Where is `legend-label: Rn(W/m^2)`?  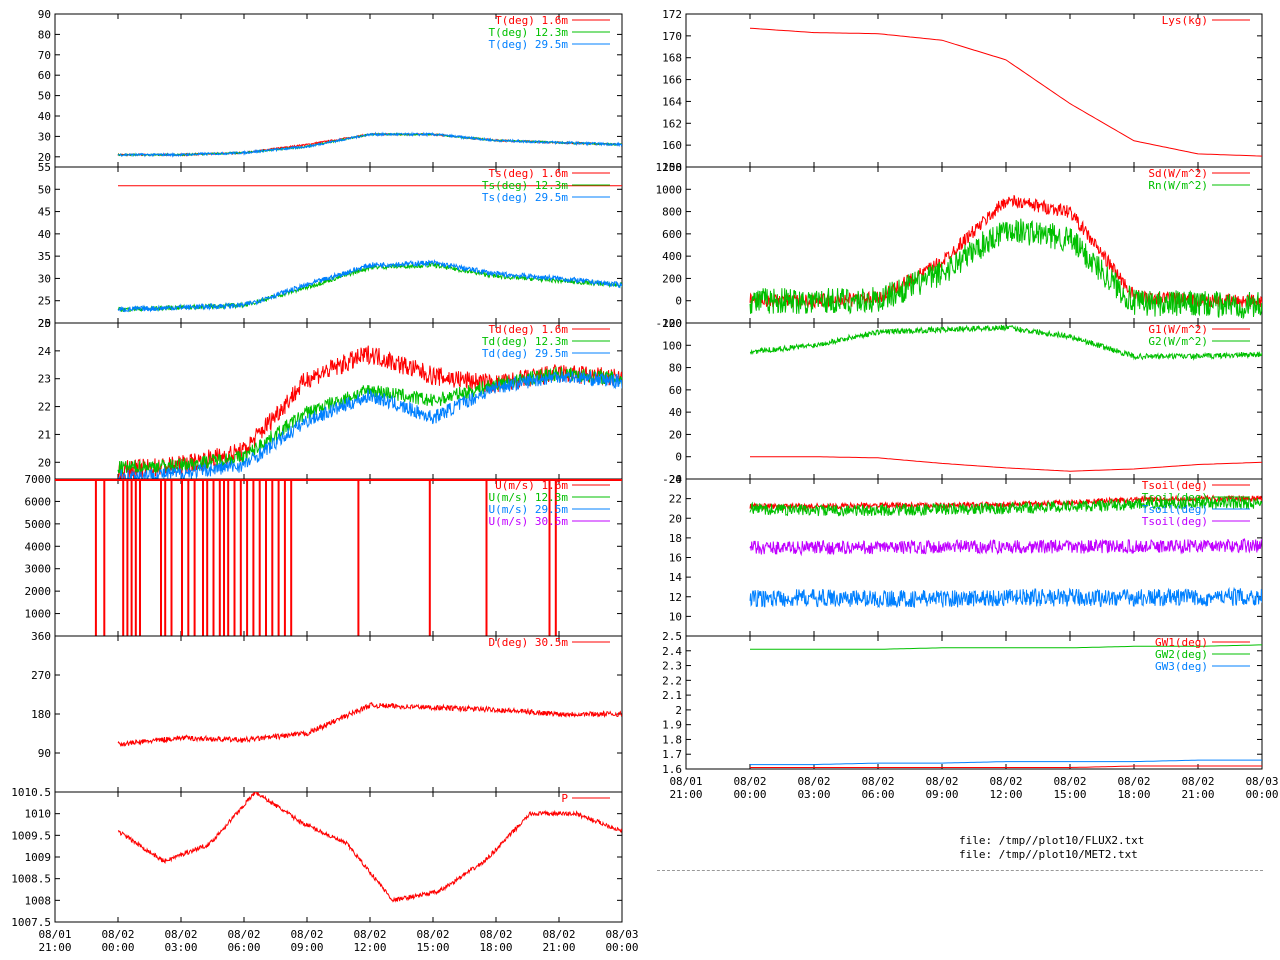 legend-label: Rn(W/m^2) is located at coordinates (1178, 185).